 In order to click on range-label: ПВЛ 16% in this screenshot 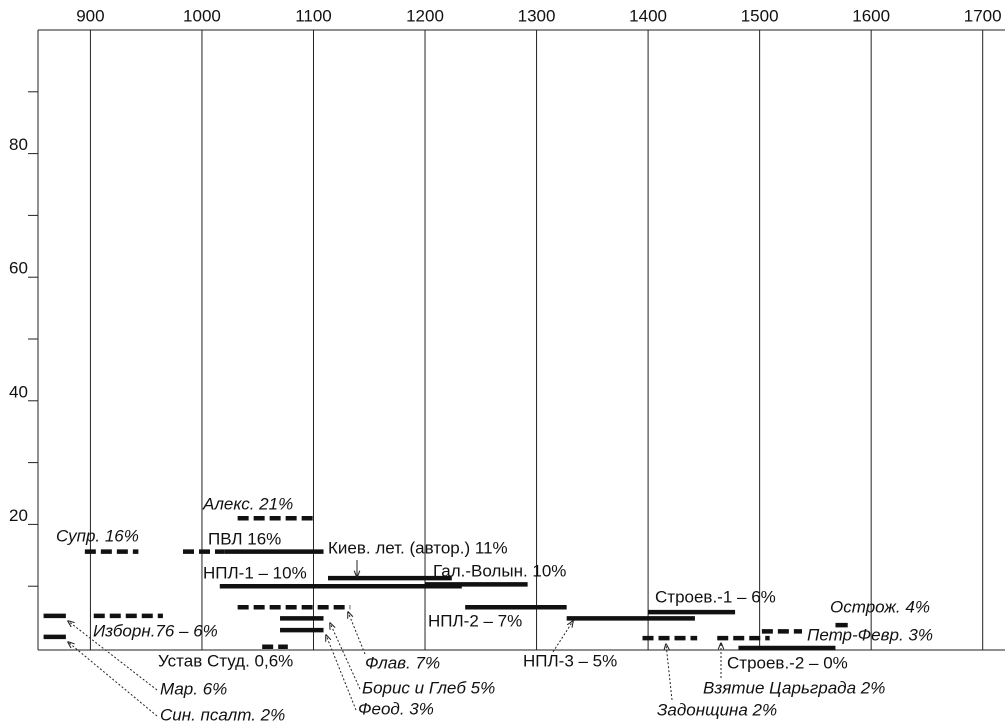, I will do `click(244, 538)`.